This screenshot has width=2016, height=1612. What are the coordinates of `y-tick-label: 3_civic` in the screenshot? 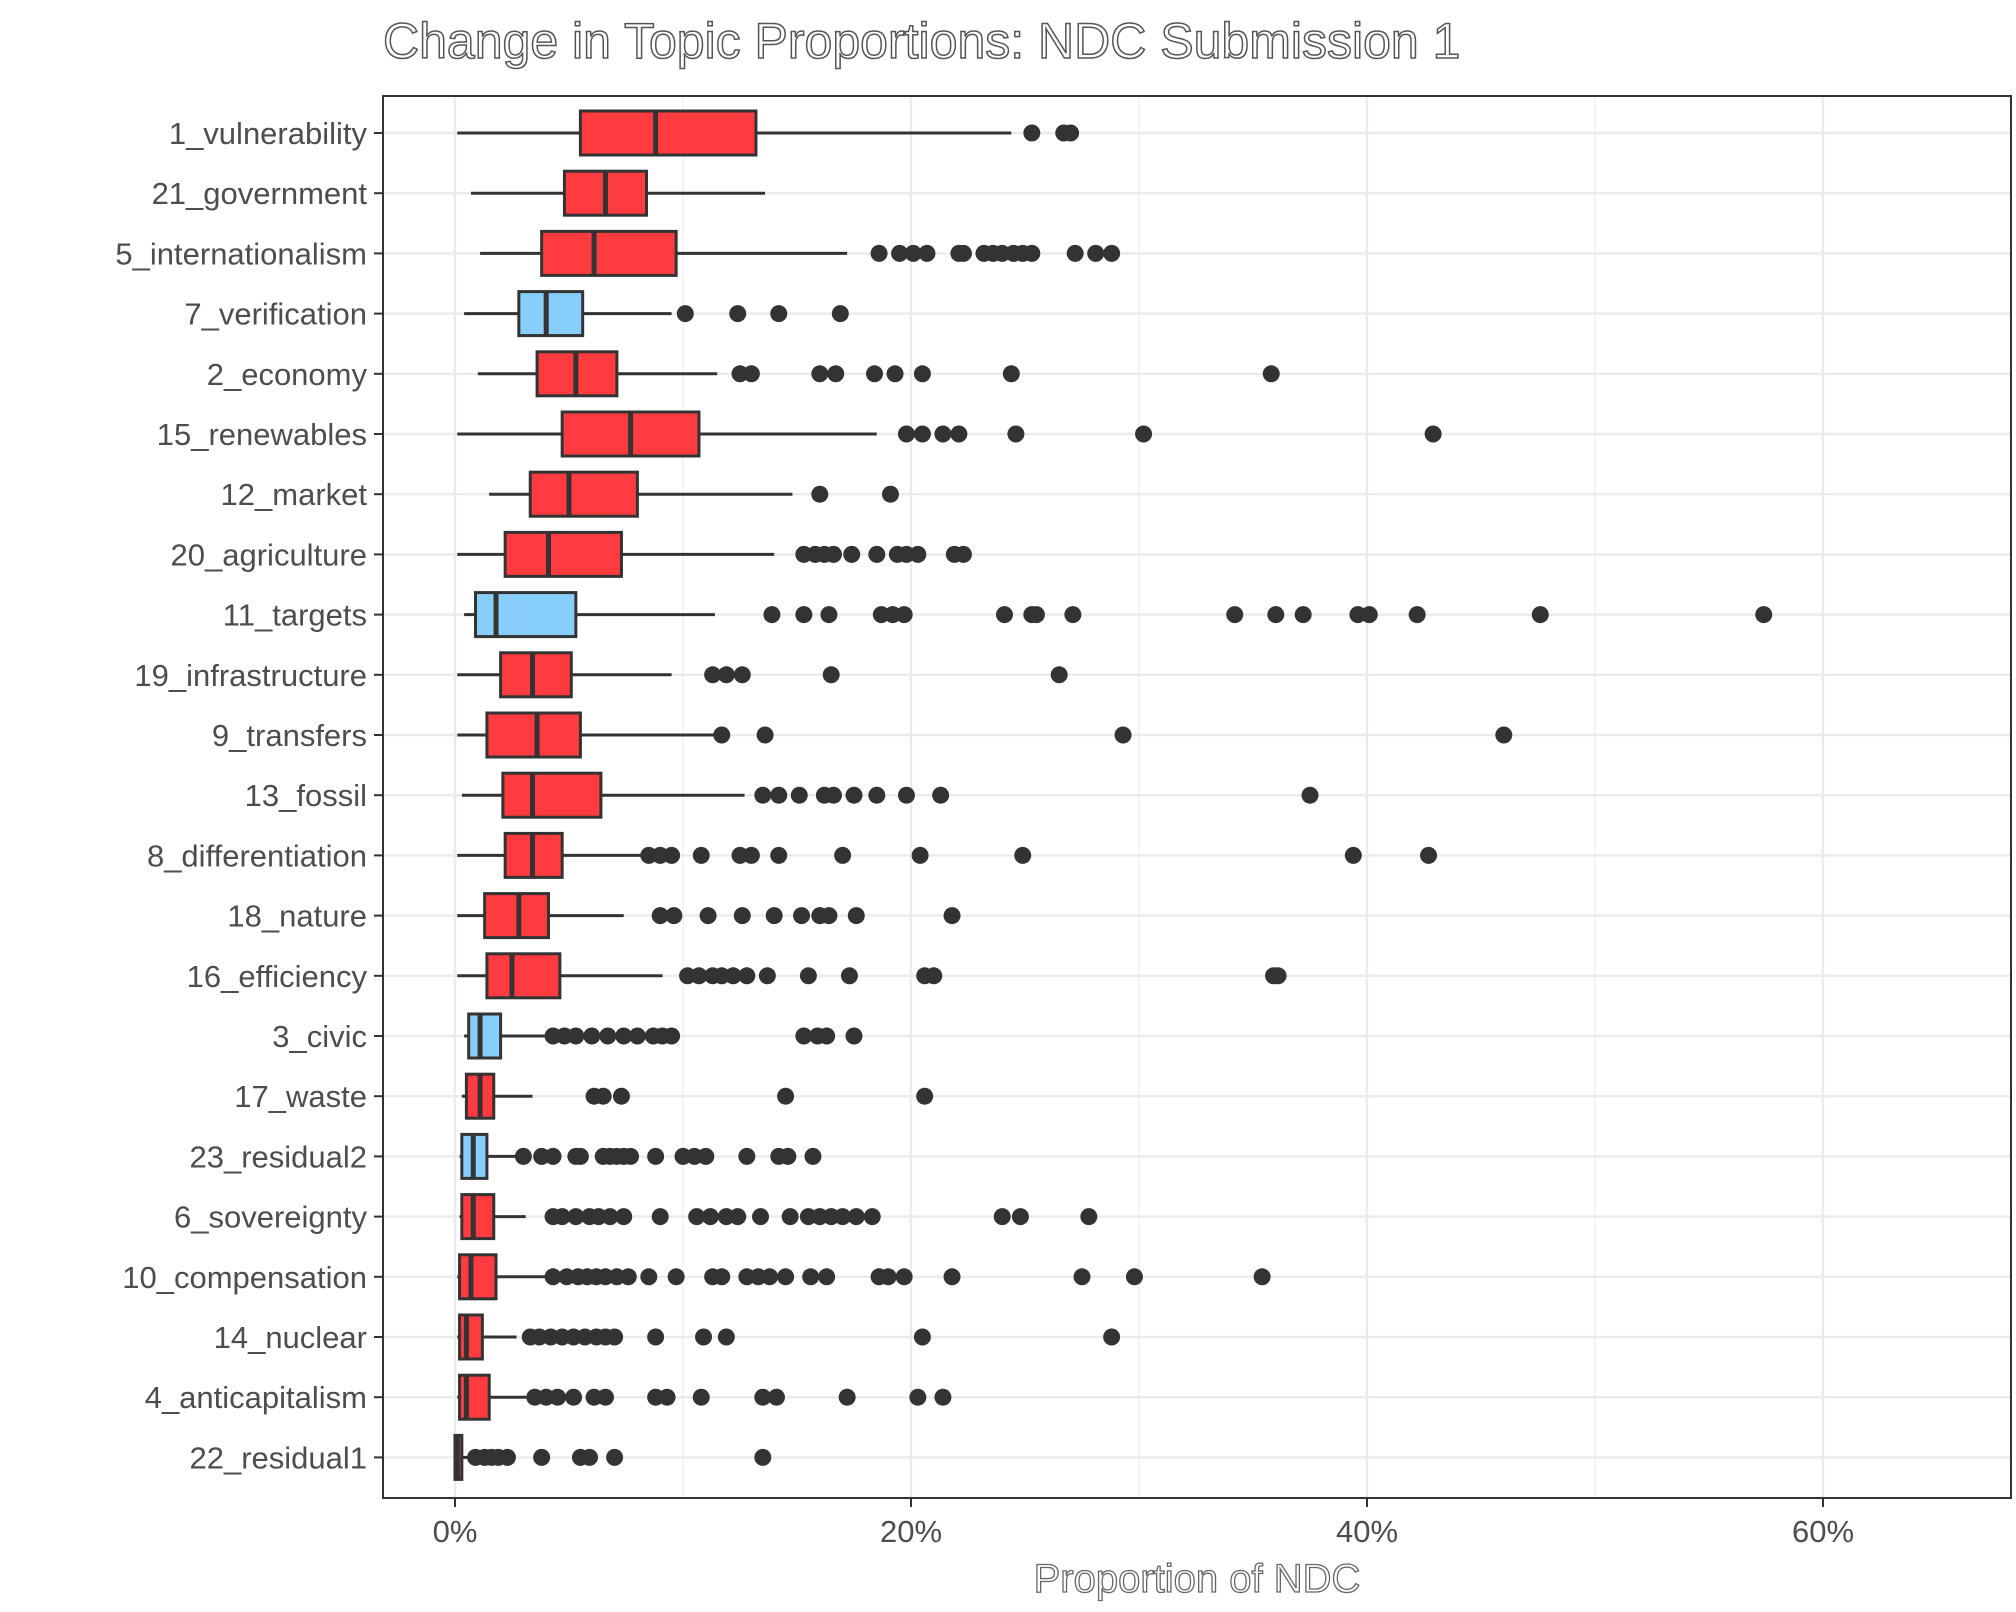 It's located at (319, 1036).